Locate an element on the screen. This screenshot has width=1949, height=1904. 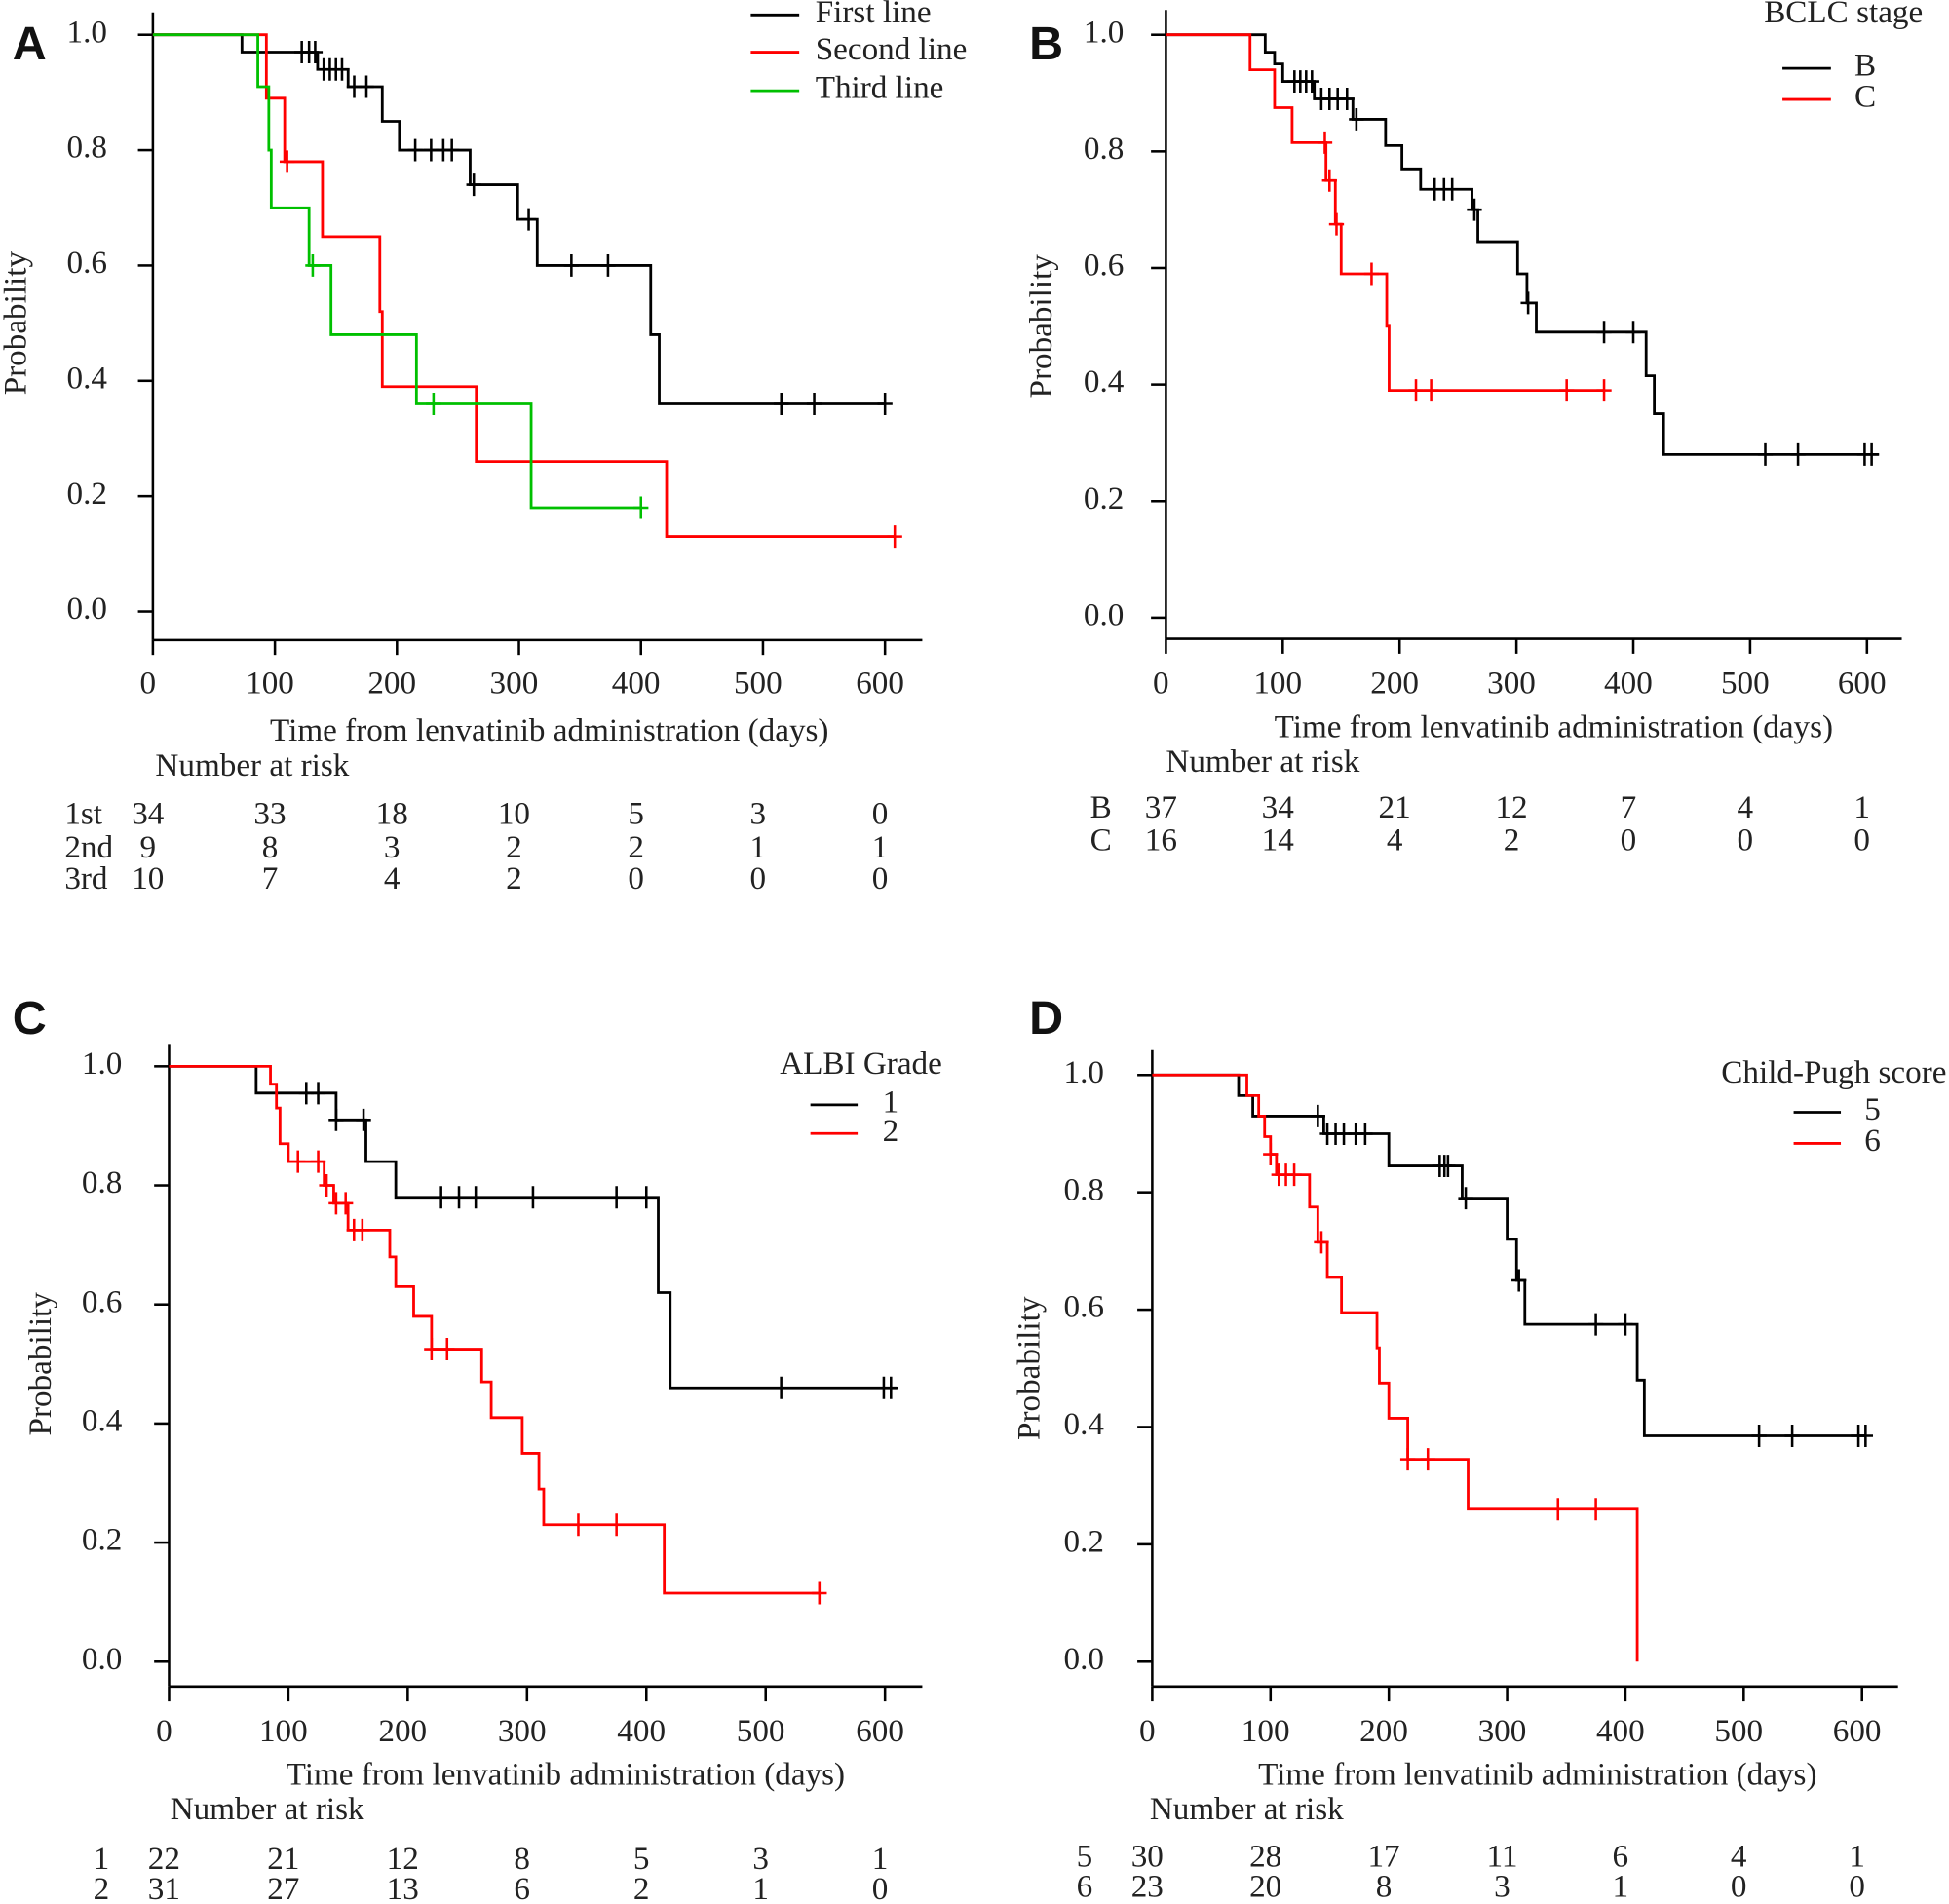
risk-value: 33 is located at coordinates (269, 814).